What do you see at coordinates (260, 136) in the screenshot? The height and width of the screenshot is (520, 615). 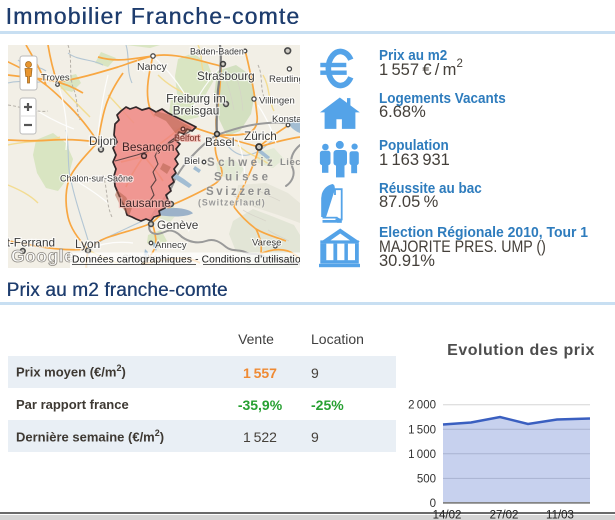 I see `svg-text: Zürich` at bounding box center [260, 136].